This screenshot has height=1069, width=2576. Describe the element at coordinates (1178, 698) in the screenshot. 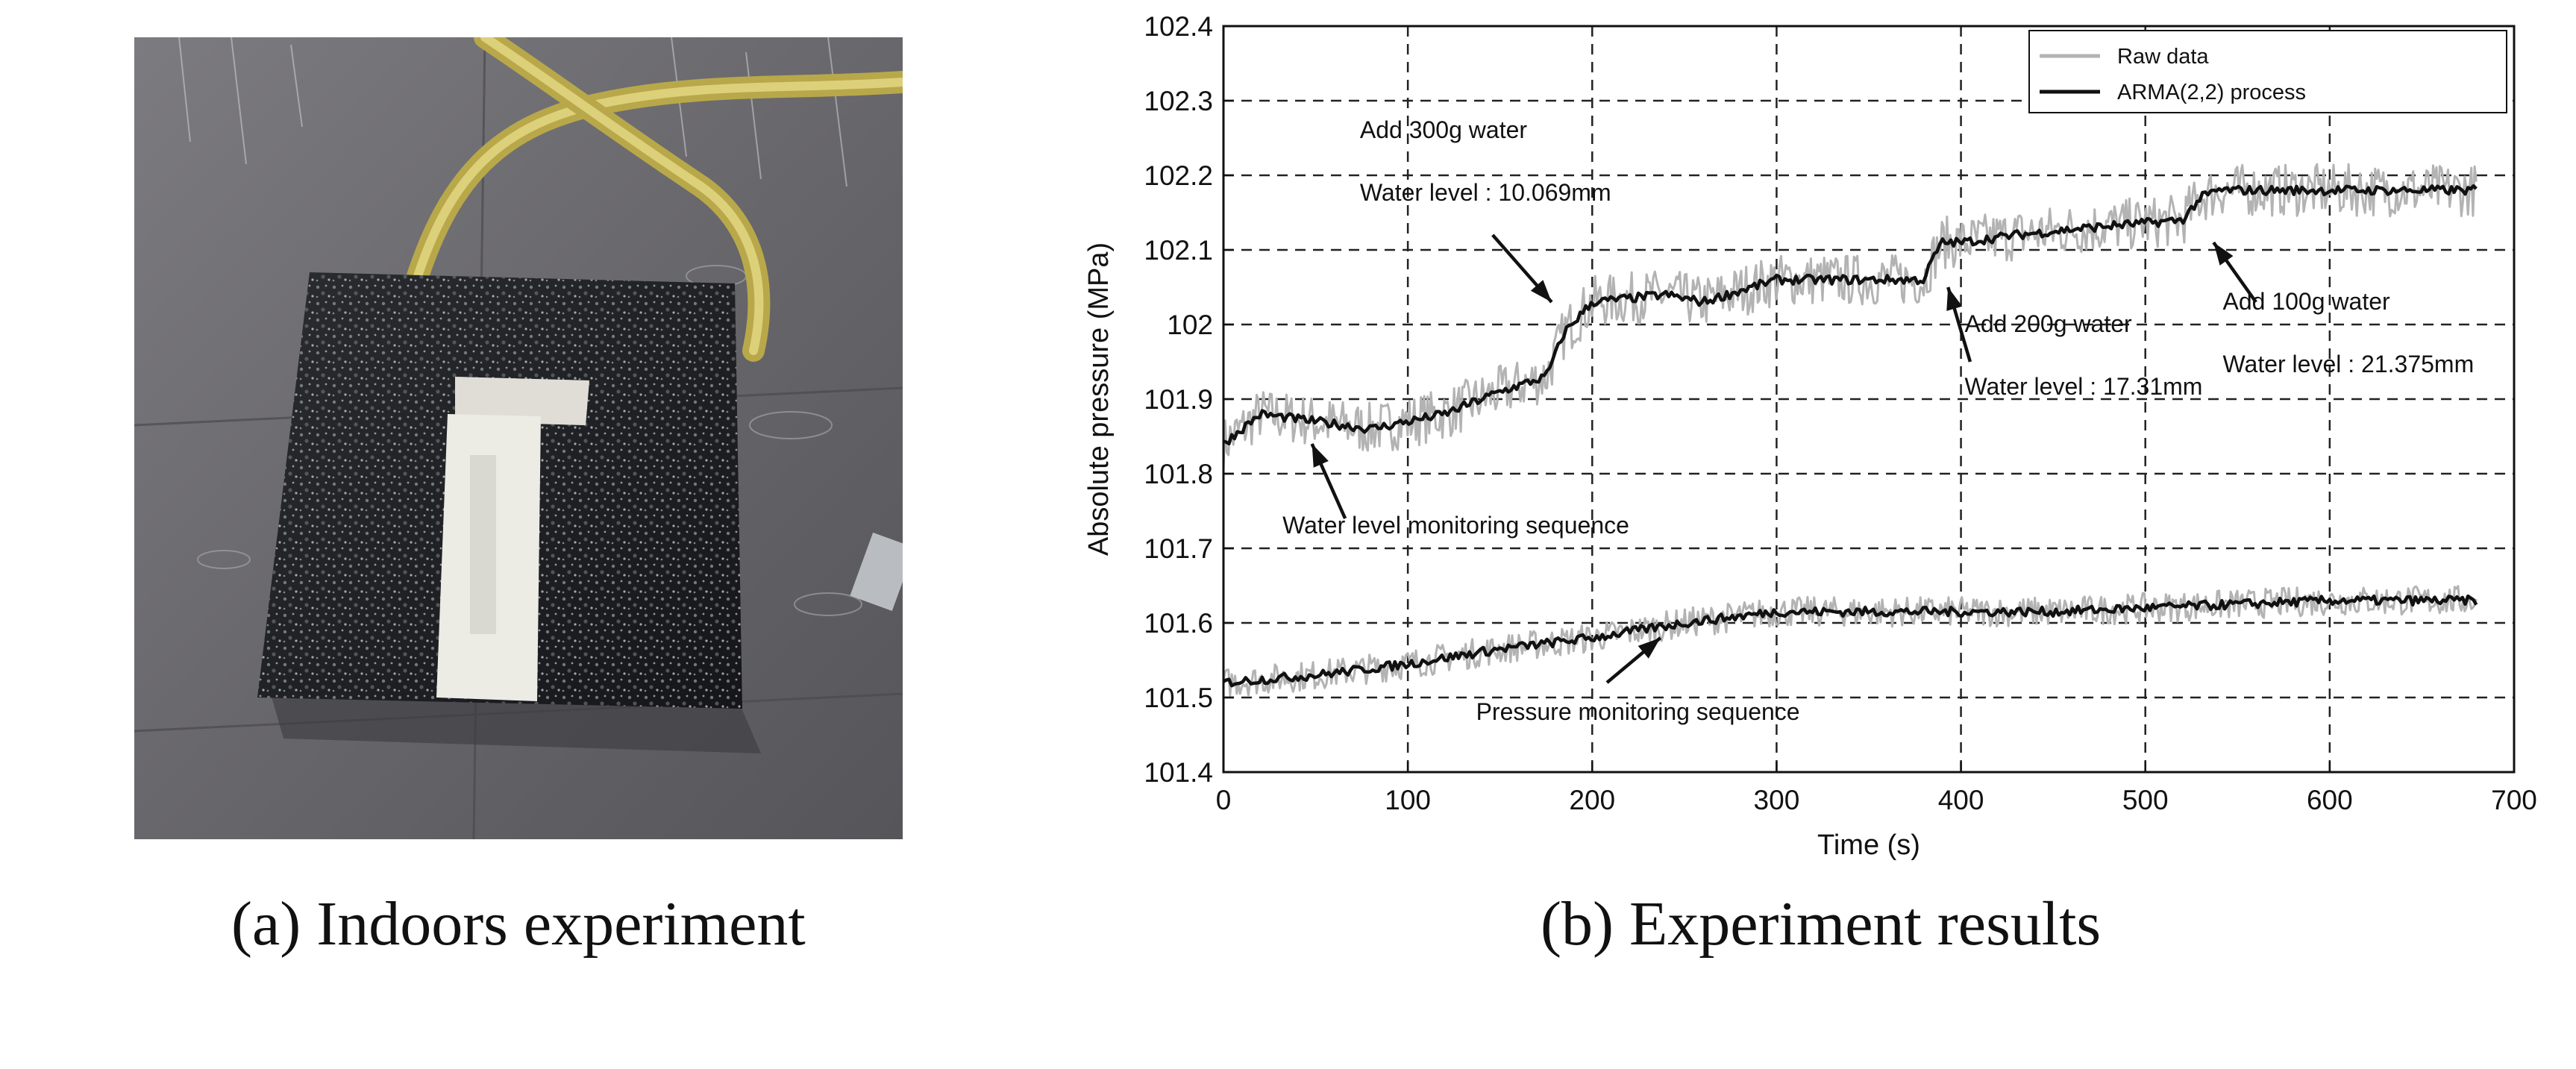

I see `y-tick-label: 101.5` at that location.